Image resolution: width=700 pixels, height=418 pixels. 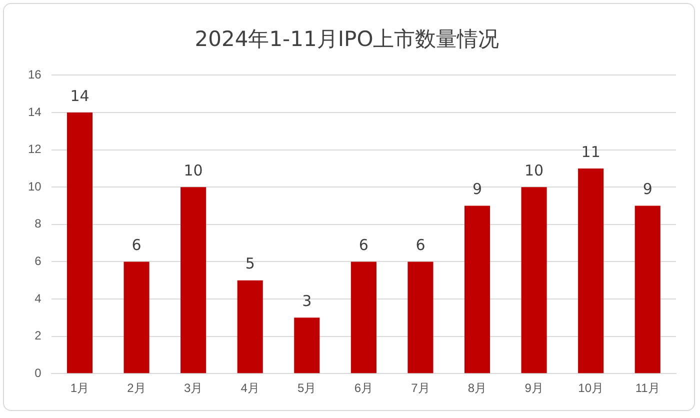 What do you see at coordinates (534, 388) in the screenshot?
I see `x-tick-label: 9月` at bounding box center [534, 388].